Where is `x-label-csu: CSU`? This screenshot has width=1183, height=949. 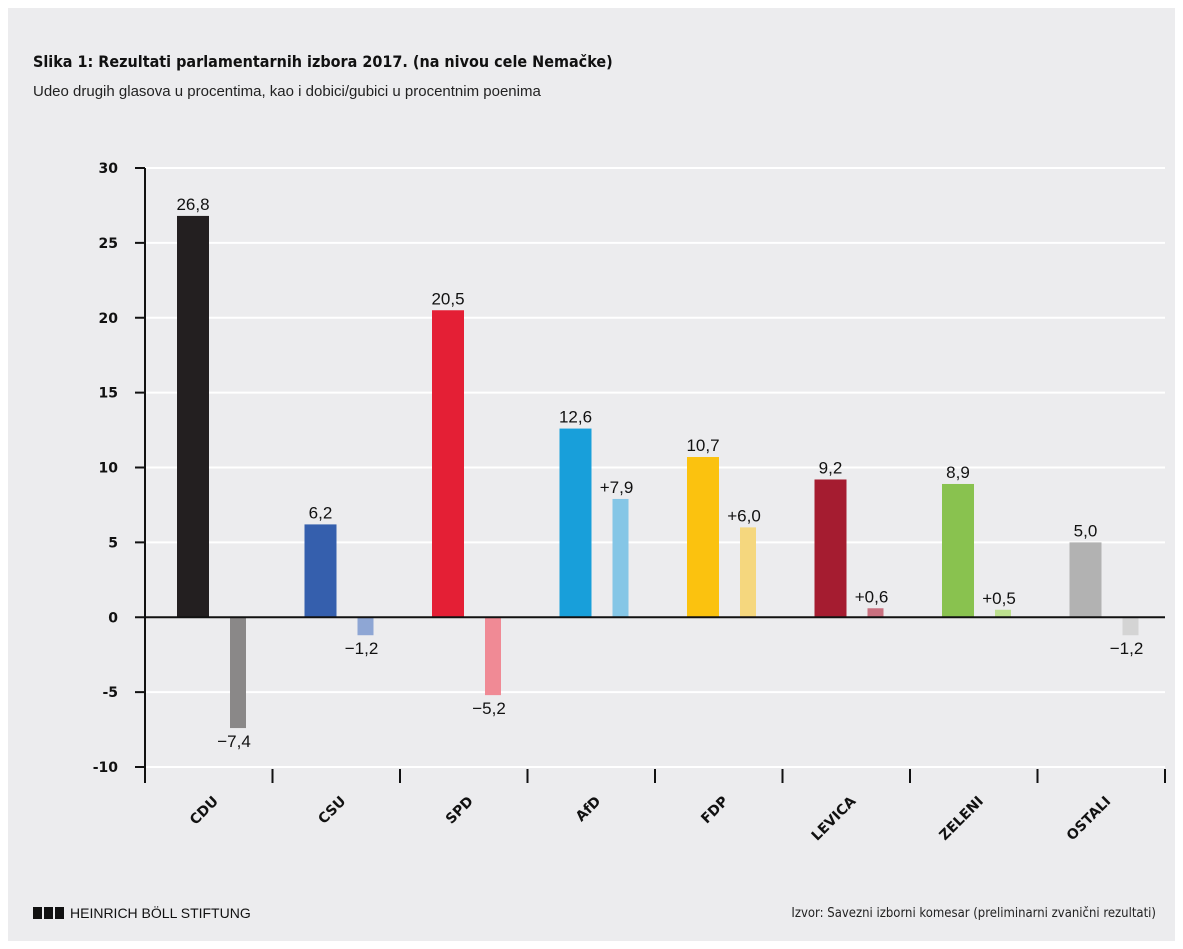
x-label-csu: CSU is located at coordinates (332, 811).